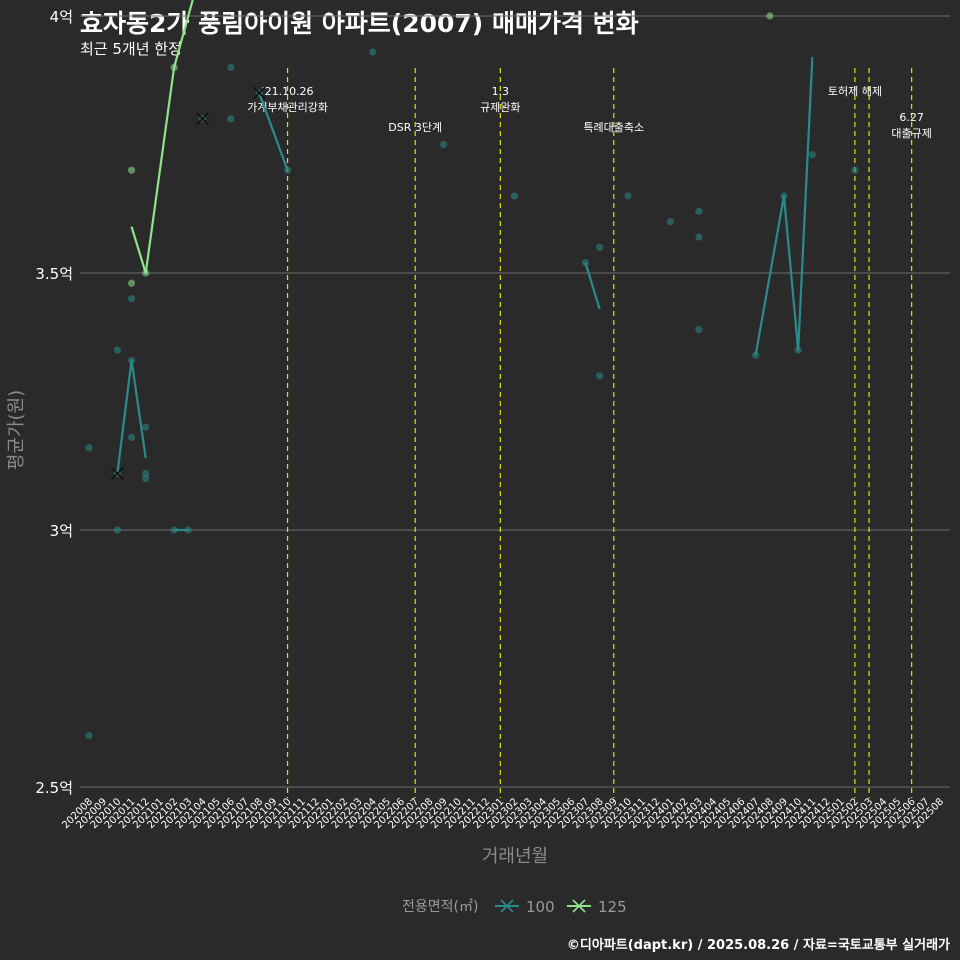 The height and width of the screenshot is (960, 960). What do you see at coordinates (131, 49) in the screenshot?
I see `chart-subtitle: 최근 5개년 한정` at bounding box center [131, 49].